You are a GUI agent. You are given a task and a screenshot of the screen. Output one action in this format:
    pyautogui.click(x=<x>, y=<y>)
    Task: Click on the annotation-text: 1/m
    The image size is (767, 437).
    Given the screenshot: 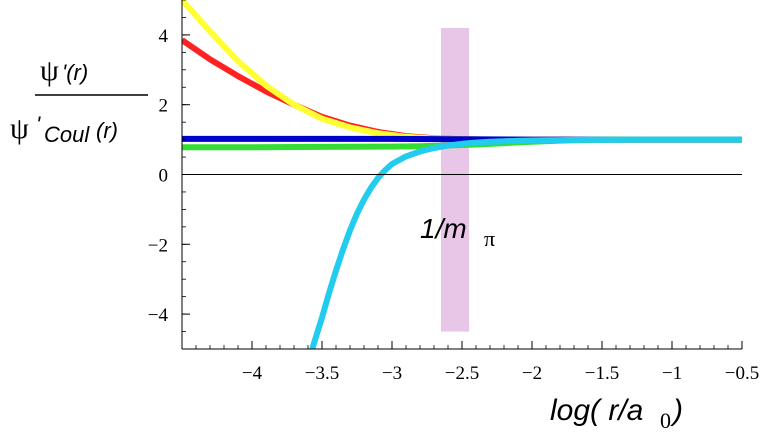 What is the action you would take?
    pyautogui.click(x=443, y=228)
    